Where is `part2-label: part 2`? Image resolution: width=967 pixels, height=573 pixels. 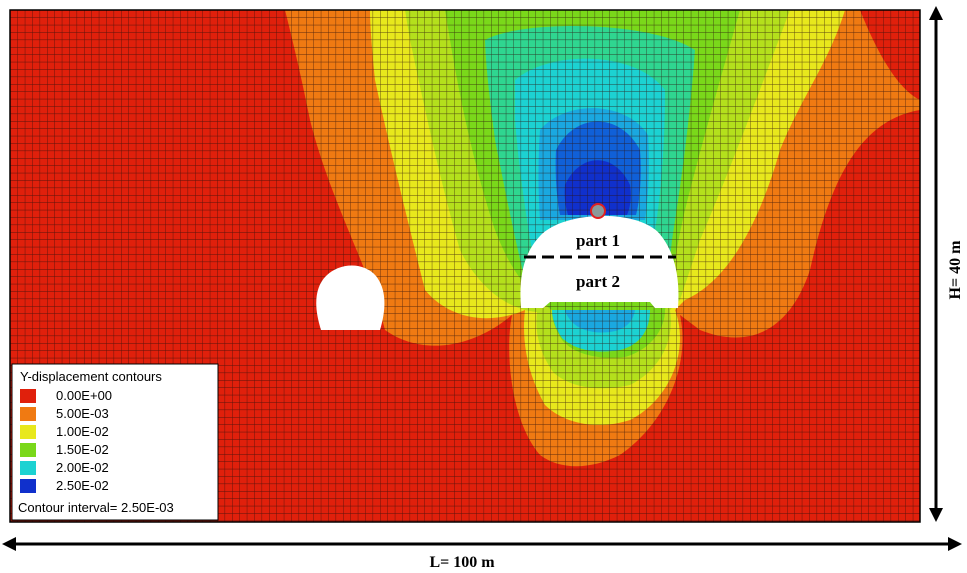
part2-label: part 2 is located at coordinates (598, 281).